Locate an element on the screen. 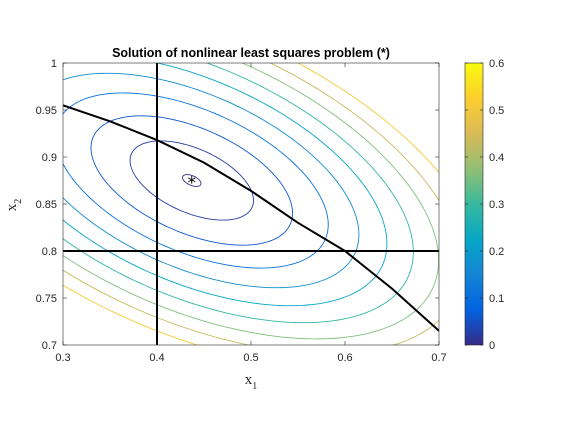 The height and width of the screenshot is (422, 562). x-axis-label: x1 is located at coordinates (251, 382).